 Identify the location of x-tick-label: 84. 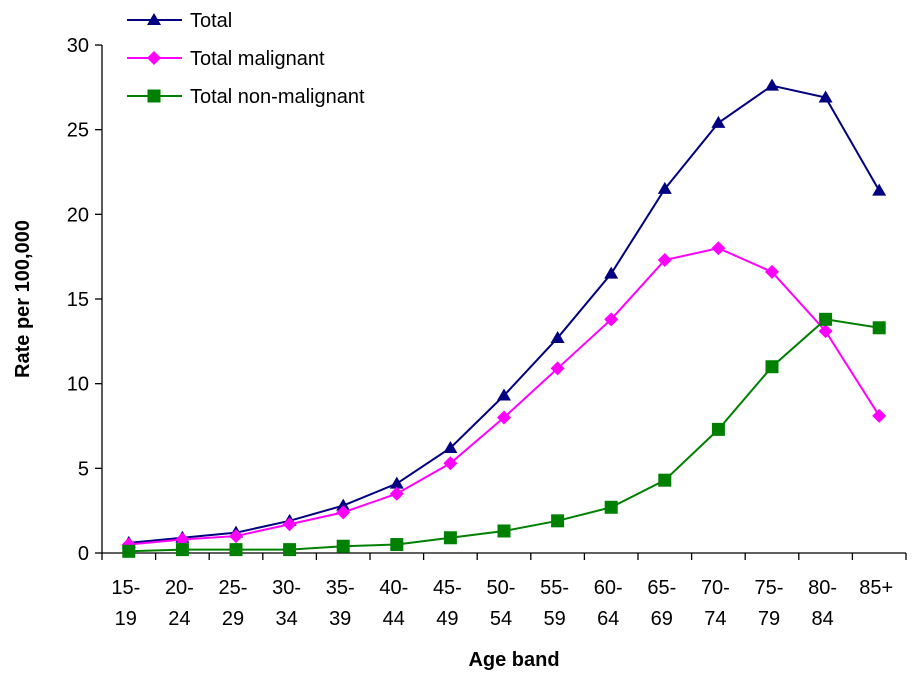
(822, 619).